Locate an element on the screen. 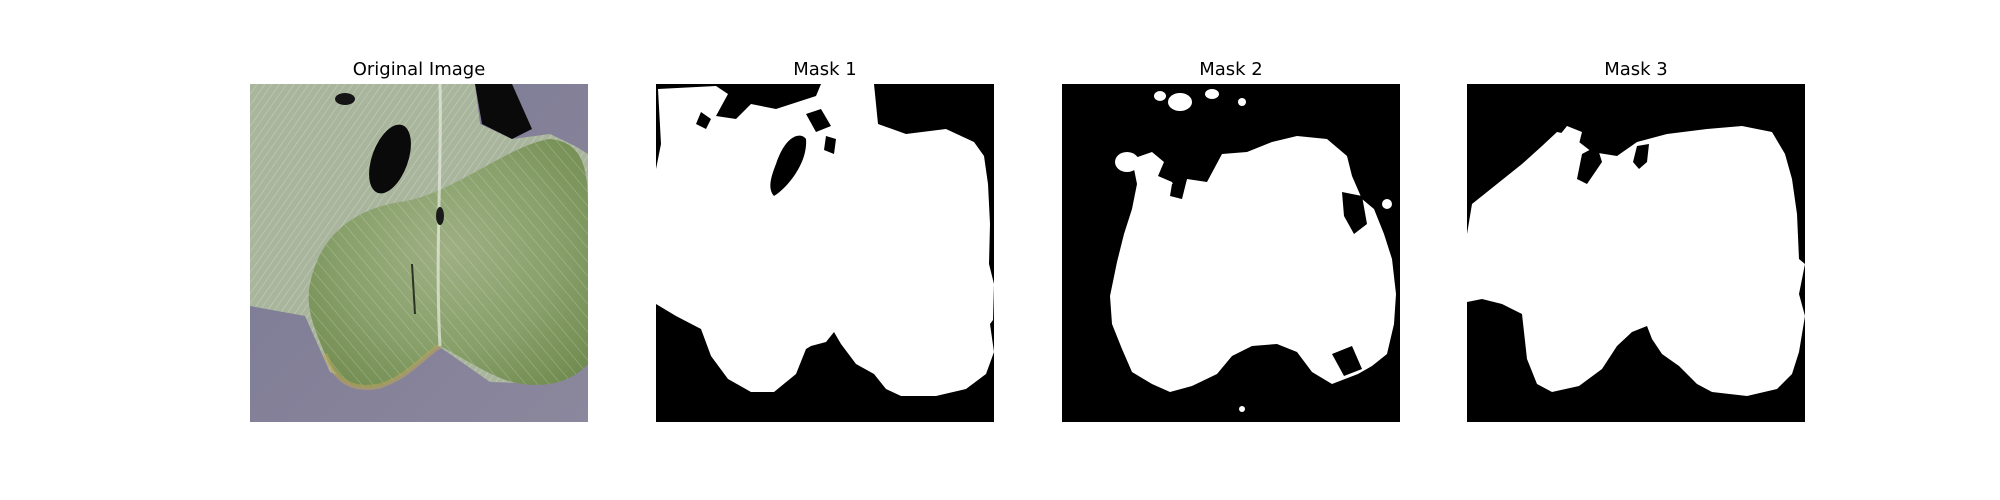  leaf-hole-large is located at coordinates (390, 159).